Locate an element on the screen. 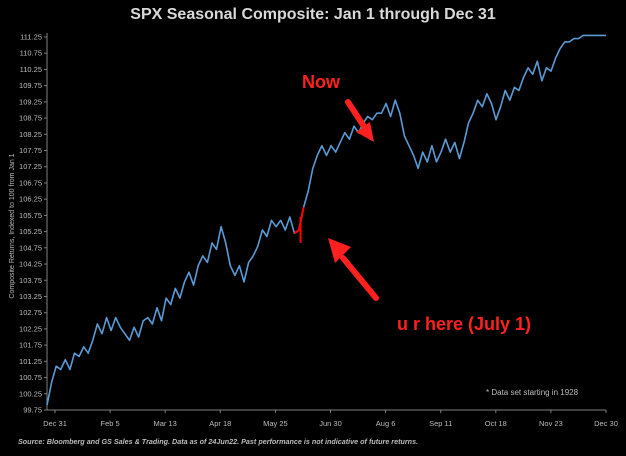 This screenshot has width=626, height=456. here-arrow-shaft is located at coordinates (359, 278).